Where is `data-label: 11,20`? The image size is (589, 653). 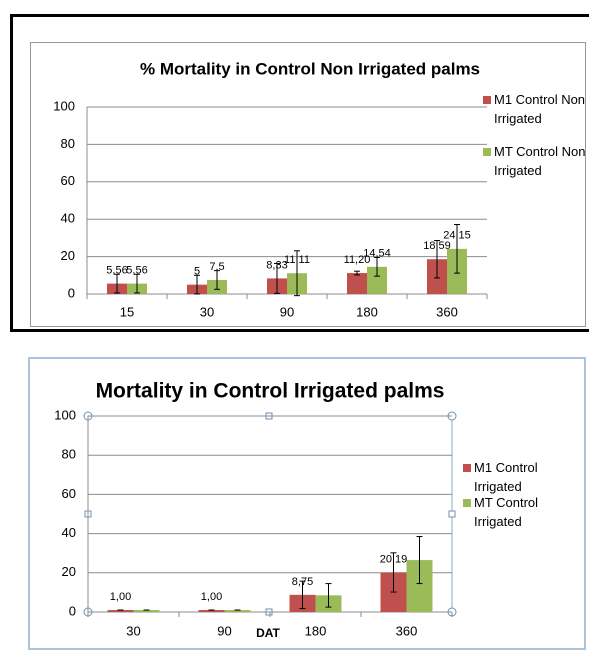
data-label: 11,20 is located at coordinates (357, 260).